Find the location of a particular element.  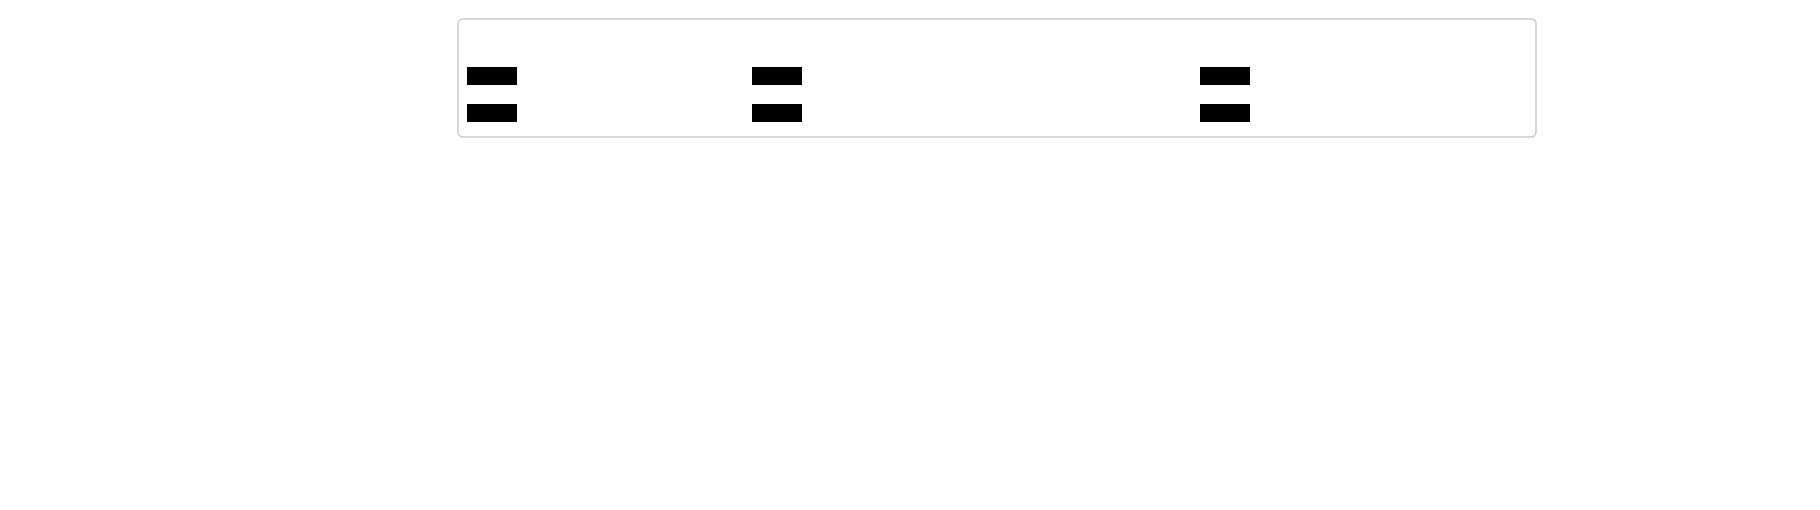

legend-swatch-gt-shared is located at coordinates (492, 76).